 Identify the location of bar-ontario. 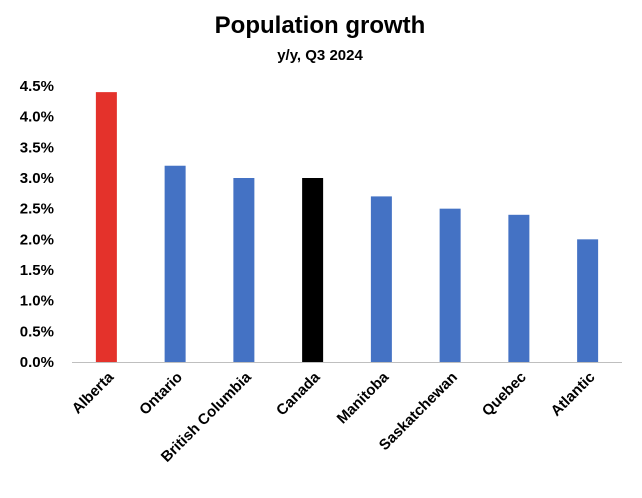
(175, 263).